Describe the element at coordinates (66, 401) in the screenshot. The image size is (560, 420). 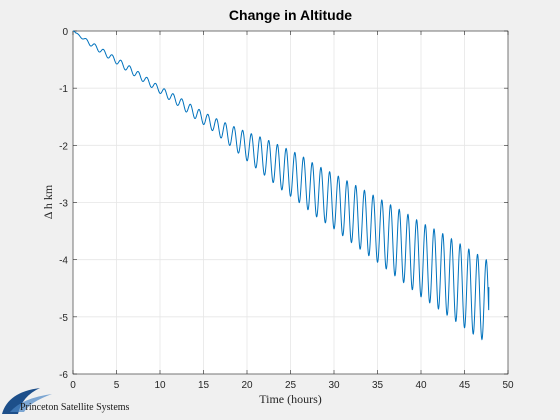
I see `princeton-logo: Princeton Satellite Systems` at that location.